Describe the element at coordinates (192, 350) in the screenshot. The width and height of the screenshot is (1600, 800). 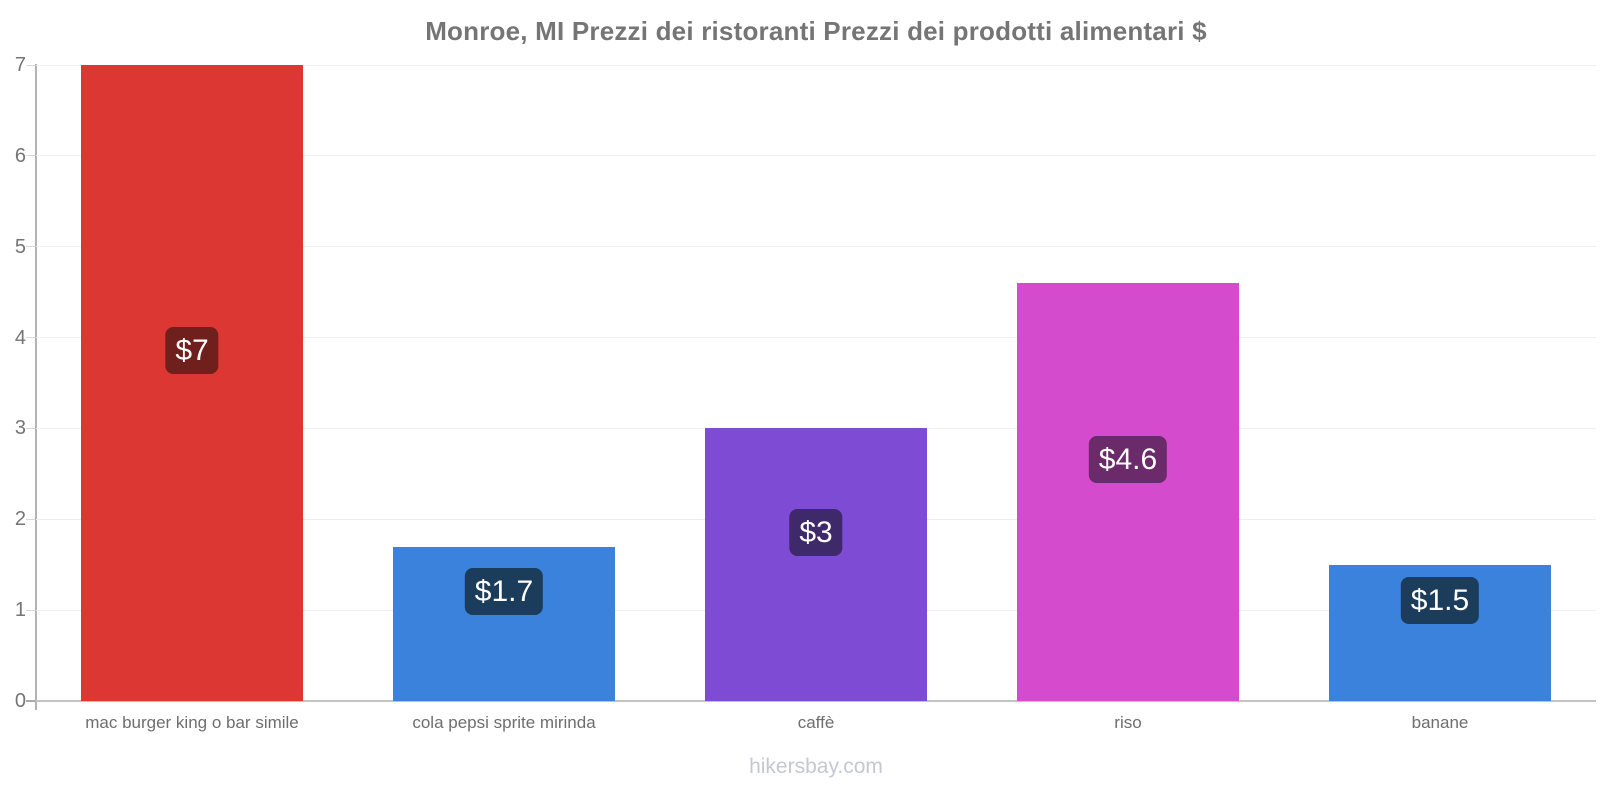
I see `bar-value-badge: $7` at that location.